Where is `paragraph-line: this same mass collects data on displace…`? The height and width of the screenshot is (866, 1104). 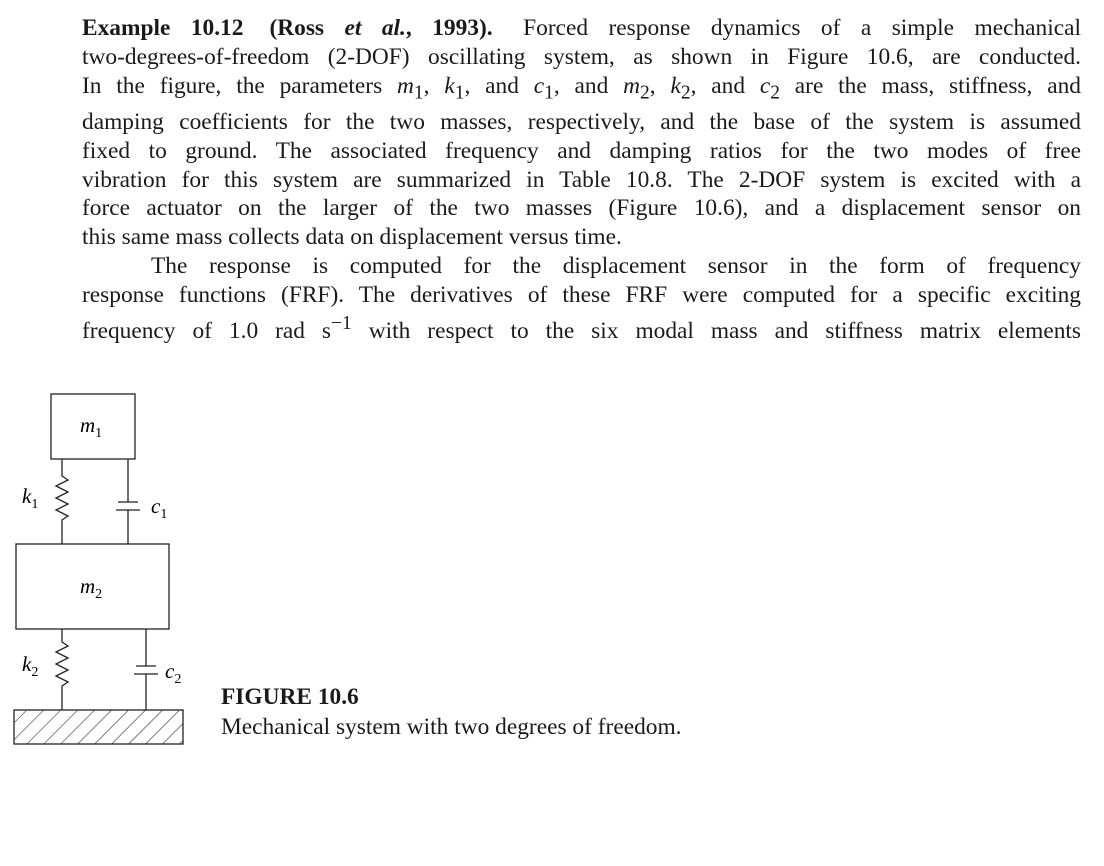 paragraph-line: this same mass collects data on displace… is located at coordinates (352, 237).